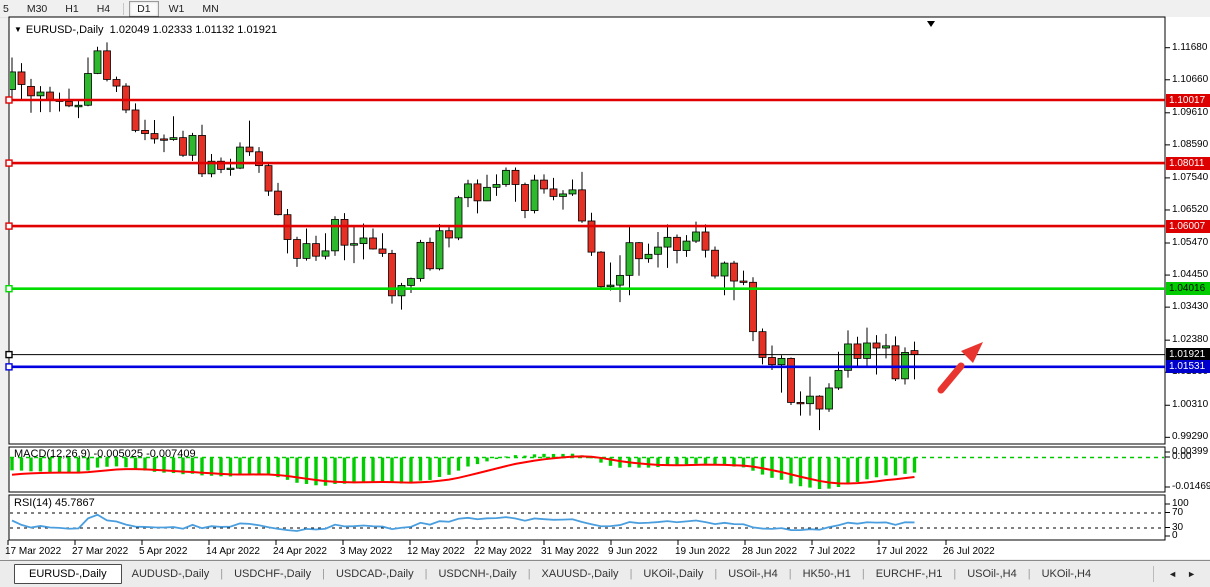 The width and height of the screenshot is (1210, 587). What do you see at coordinates (366, 551) in the screenshot?
I see `time-axis-label: 3 May 2022` at bounding box center [366, 551].